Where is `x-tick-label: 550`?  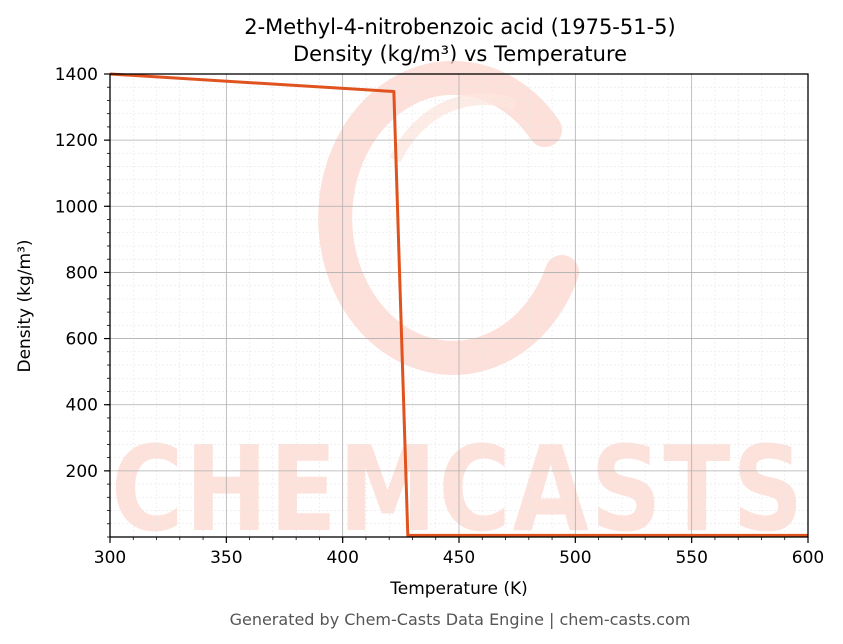
x-tick-label: 550 is located at coordinates (691, 558).